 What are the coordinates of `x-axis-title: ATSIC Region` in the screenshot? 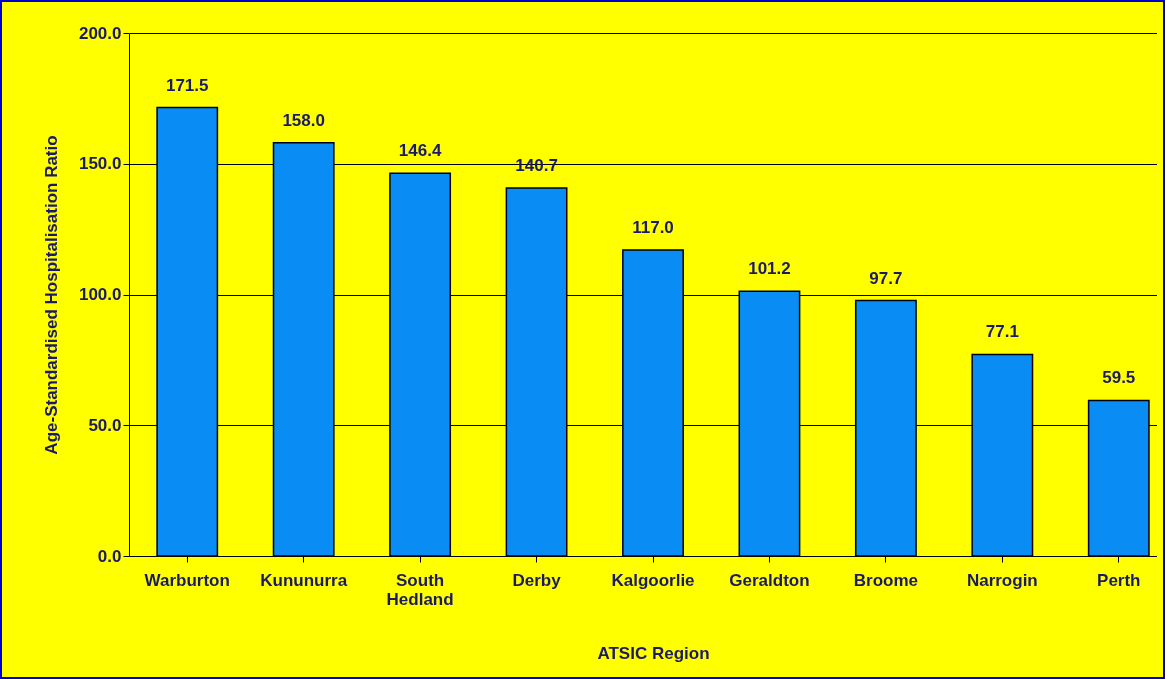 It's located at (653, 653).